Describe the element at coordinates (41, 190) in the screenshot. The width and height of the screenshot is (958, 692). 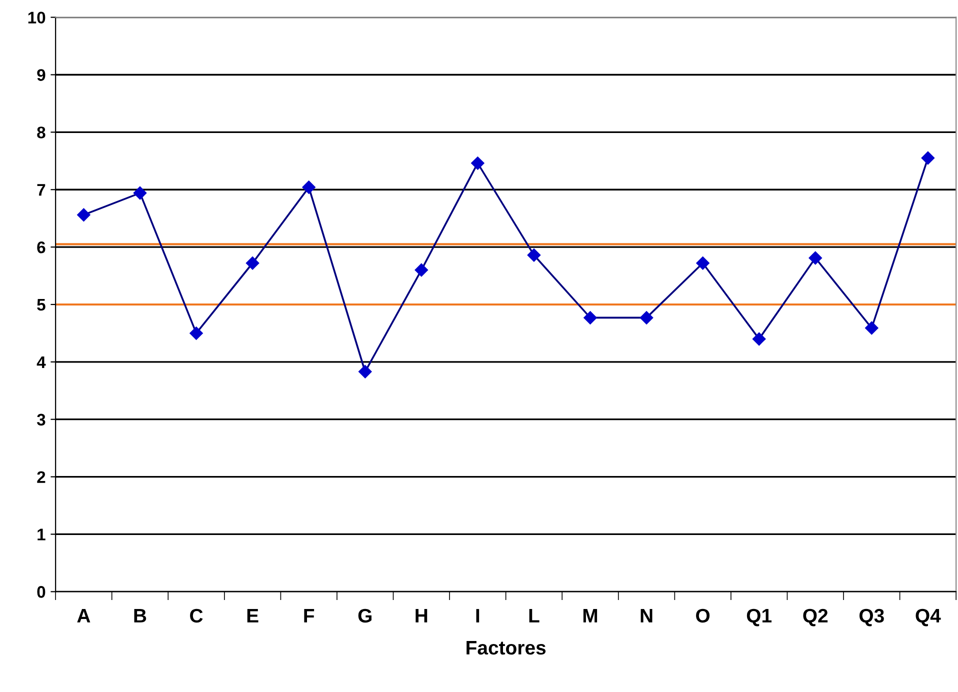
I see `y-tick-label: 7` at that location.